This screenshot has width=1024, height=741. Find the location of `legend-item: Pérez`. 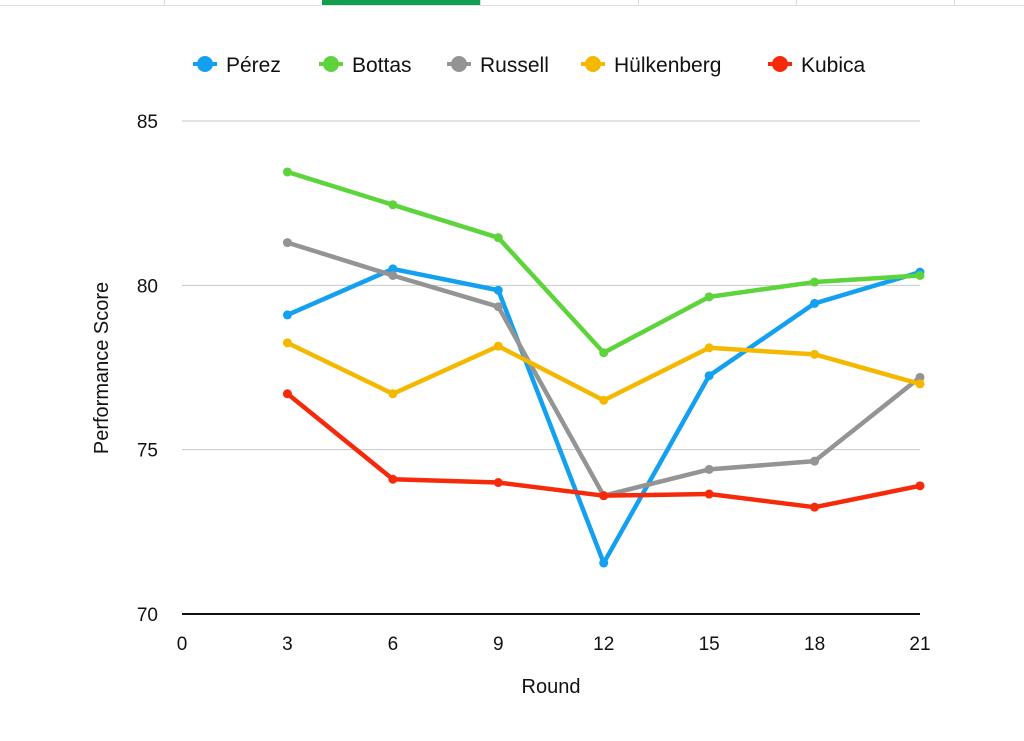

legend-item: Pérez is located at coordinates (237, 65).